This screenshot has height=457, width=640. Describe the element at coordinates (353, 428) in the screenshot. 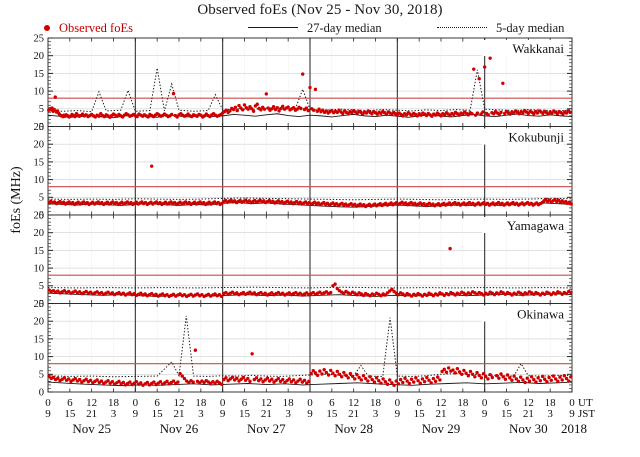

I see `x-day-label: Nov 28` at that location.